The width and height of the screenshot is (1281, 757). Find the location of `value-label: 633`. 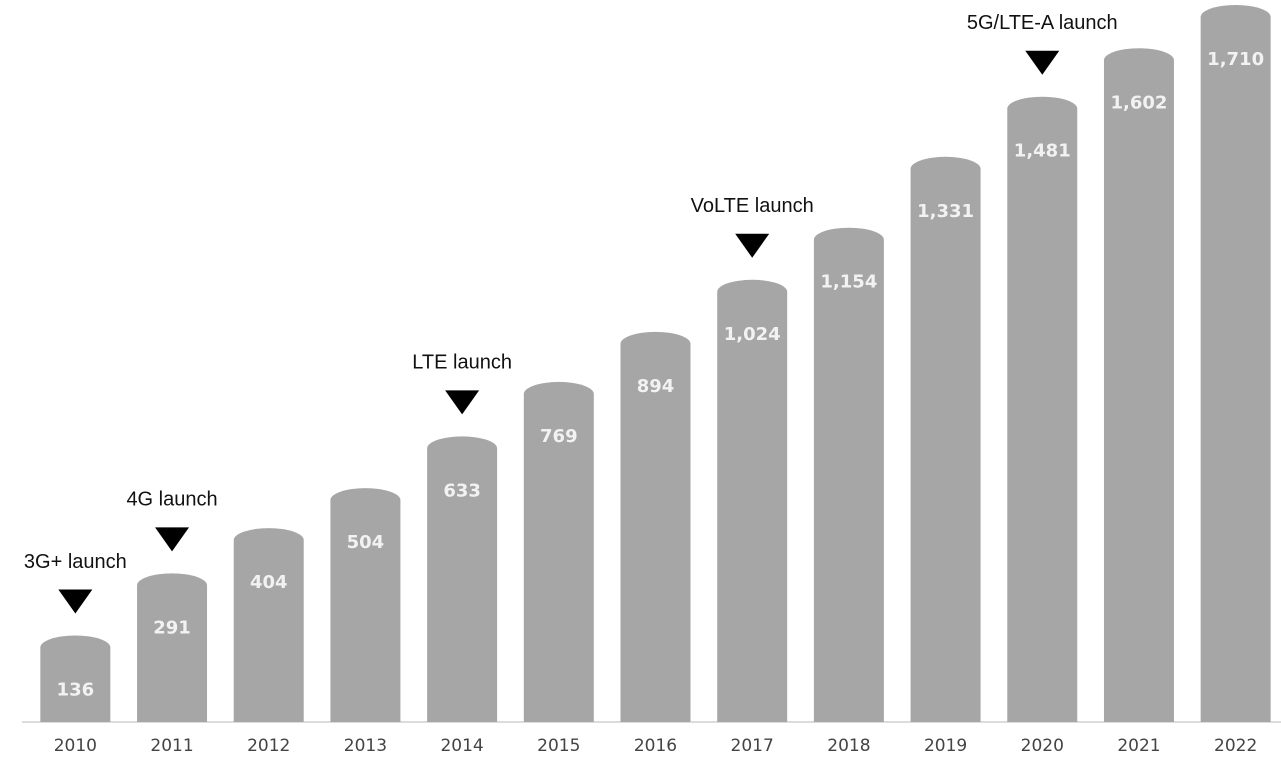

value-label: 633 is located at coordinates (462, 490).